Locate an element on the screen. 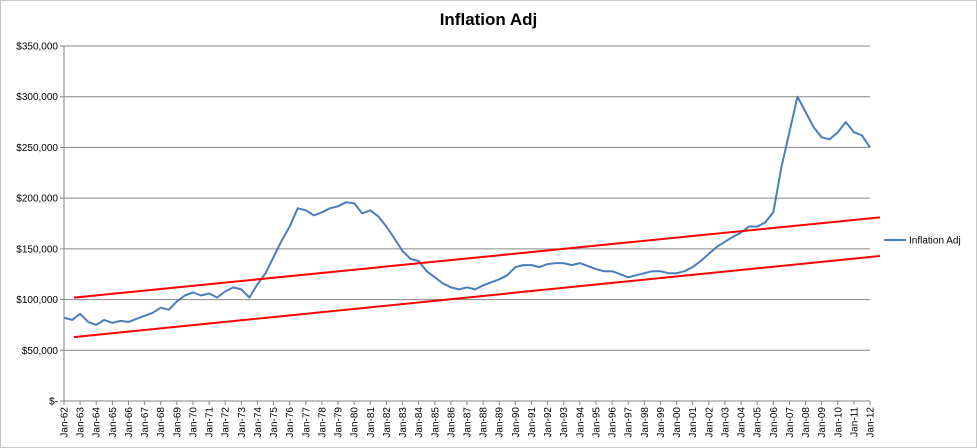 This screenshot has width=977, height=448. x-tick-label: Jan-00 is located at coordinates (677, 422).